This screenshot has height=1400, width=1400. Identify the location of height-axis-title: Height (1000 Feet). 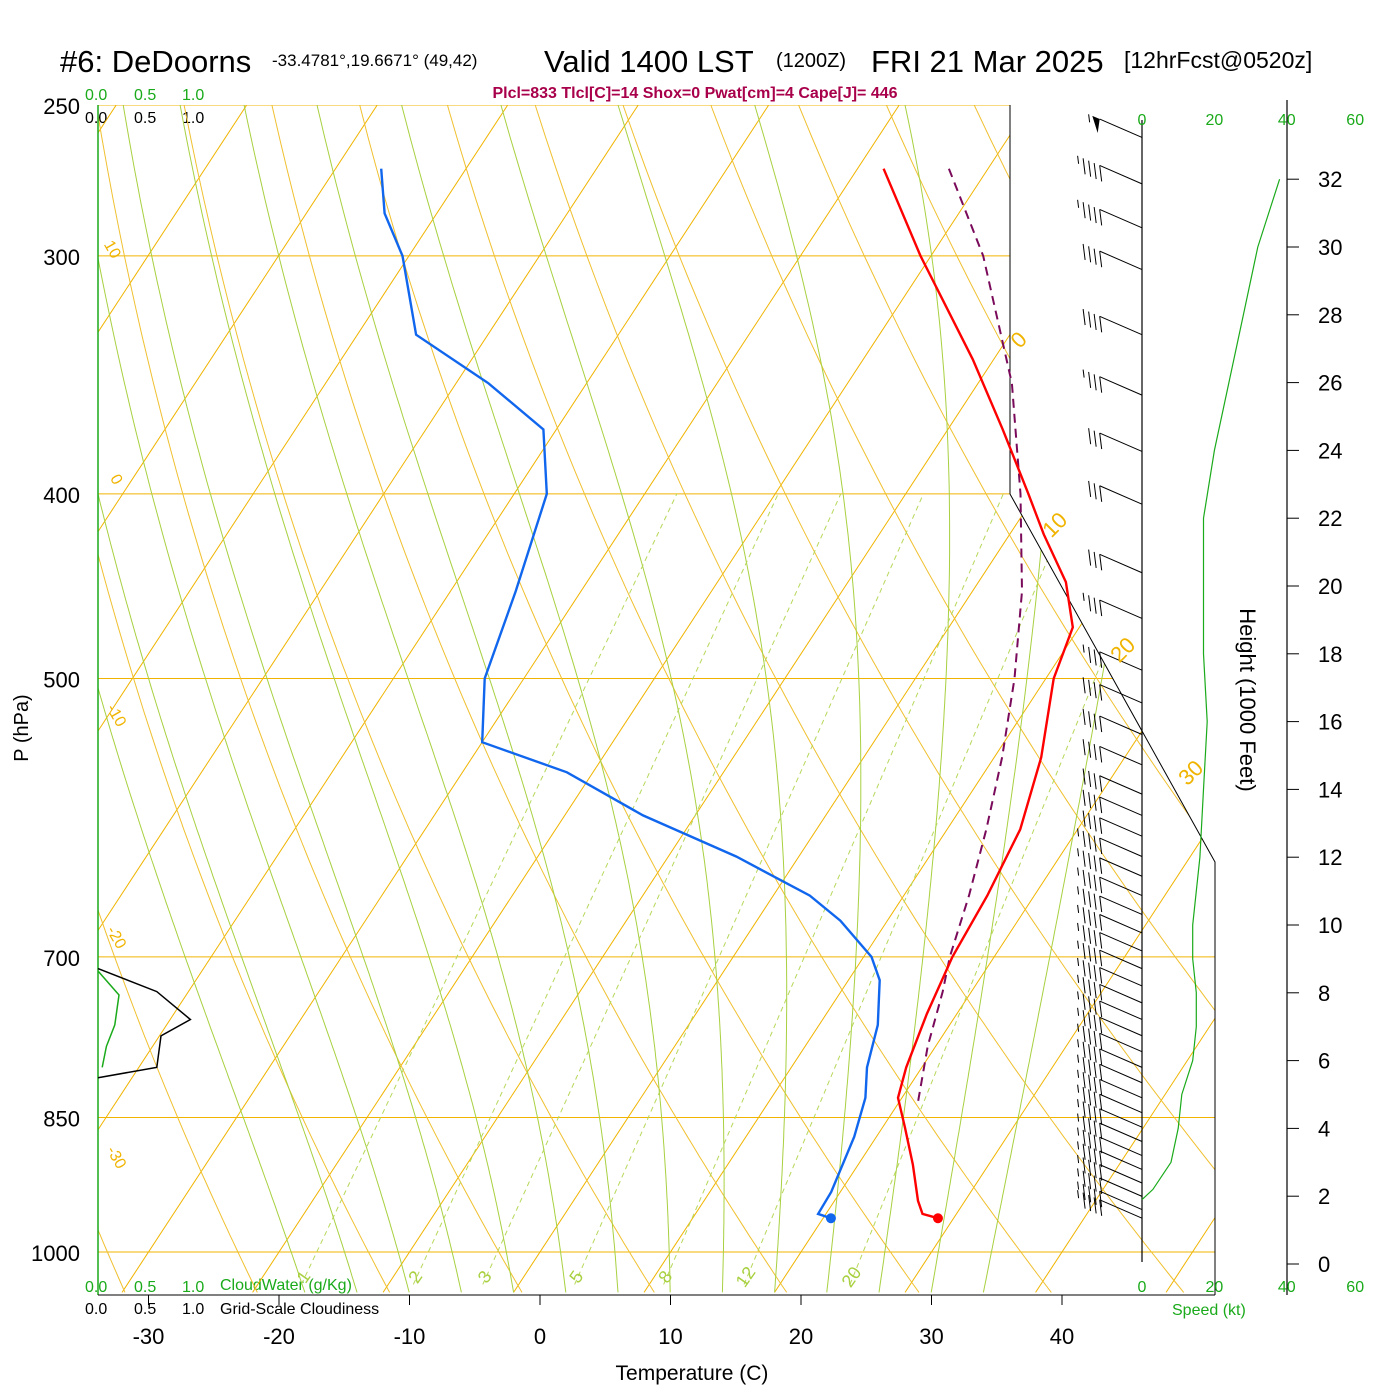
(1247, 699).